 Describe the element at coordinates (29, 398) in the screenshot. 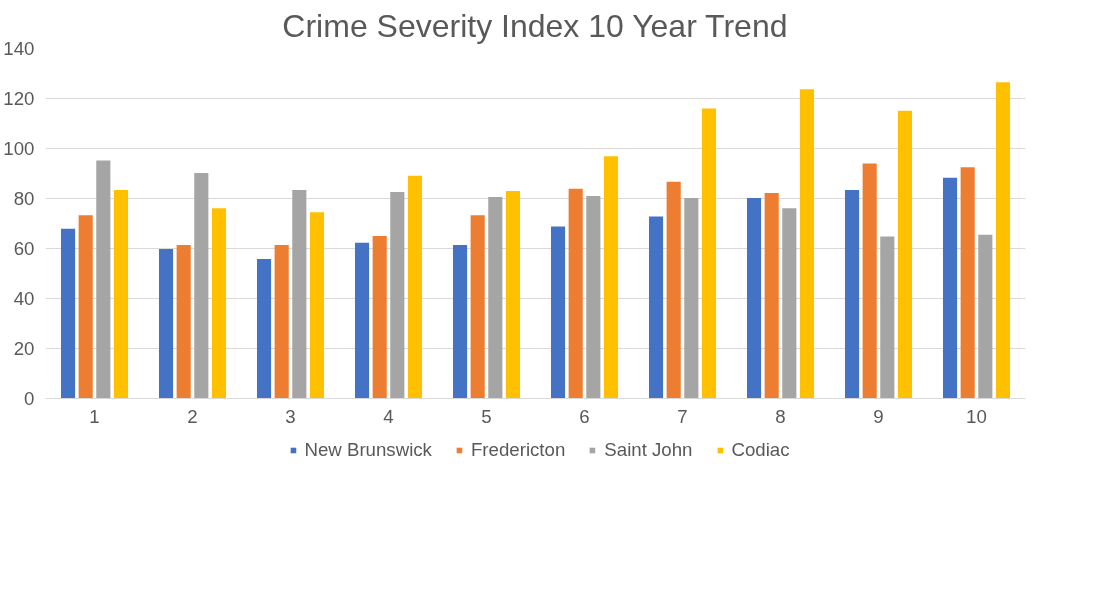

I see `y-tick-label: 0` at that location.